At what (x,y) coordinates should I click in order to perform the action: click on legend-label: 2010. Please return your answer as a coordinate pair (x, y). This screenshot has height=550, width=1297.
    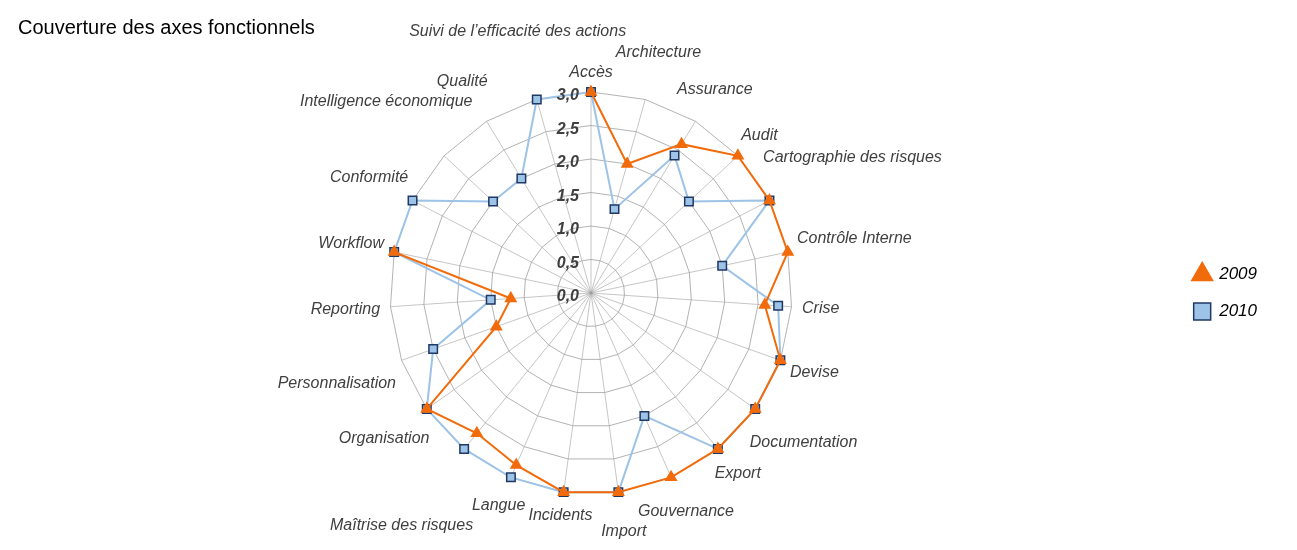
    Looking at the image, I should click on (1238, 311).